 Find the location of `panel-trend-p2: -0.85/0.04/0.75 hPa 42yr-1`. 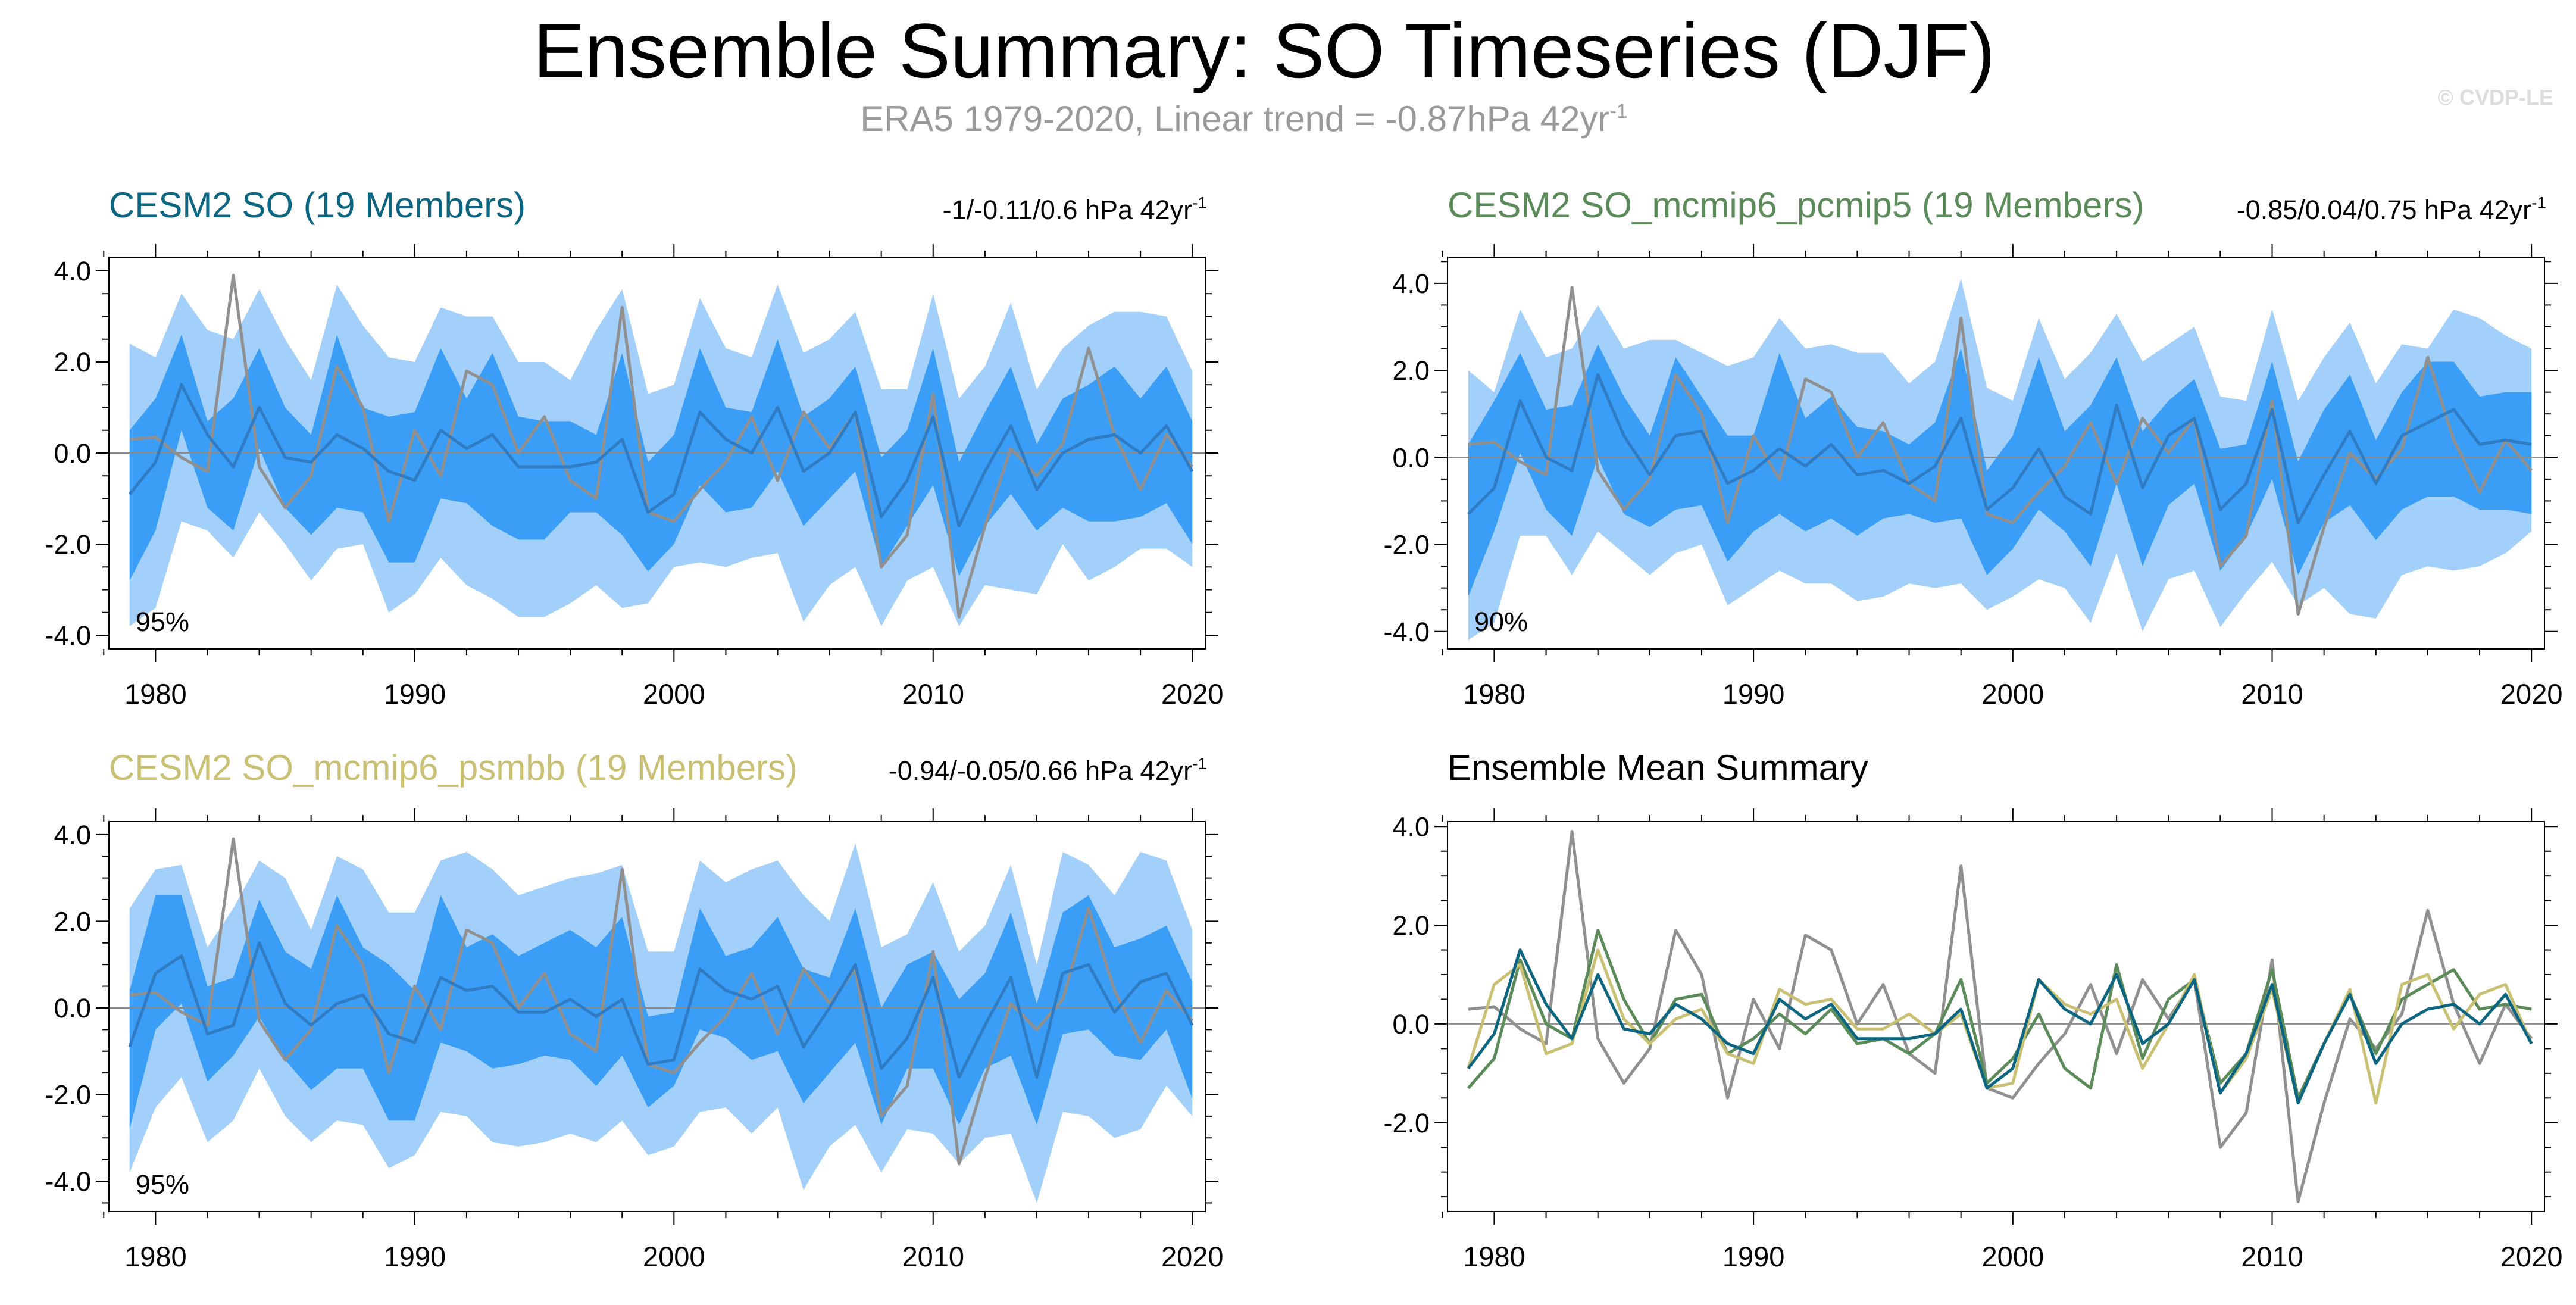

panel-trend-p2: -0.85/0.04/0.75 hPa 42yr-1 is located at coordinates (2391, 209).